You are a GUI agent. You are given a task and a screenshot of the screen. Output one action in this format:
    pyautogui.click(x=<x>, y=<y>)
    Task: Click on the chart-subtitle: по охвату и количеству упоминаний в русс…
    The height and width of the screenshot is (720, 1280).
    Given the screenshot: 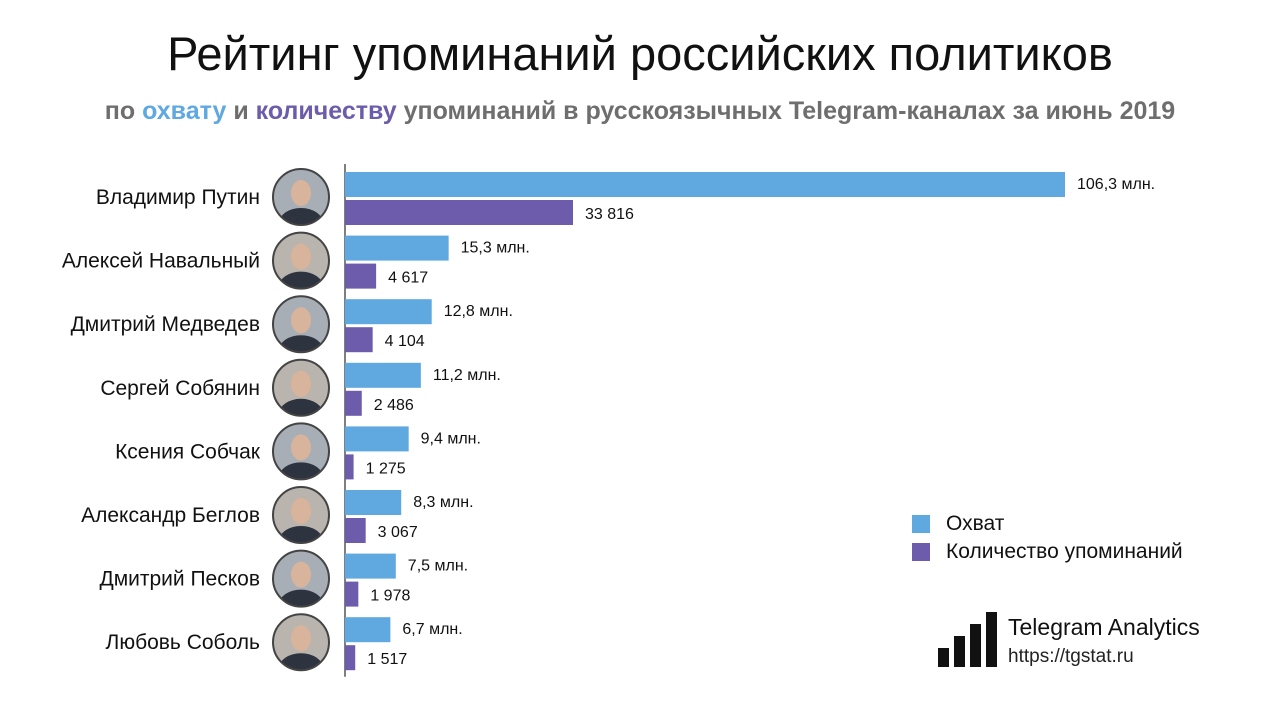 What is the action you would take?
    pyautogui.click(x=640, y=111)
    